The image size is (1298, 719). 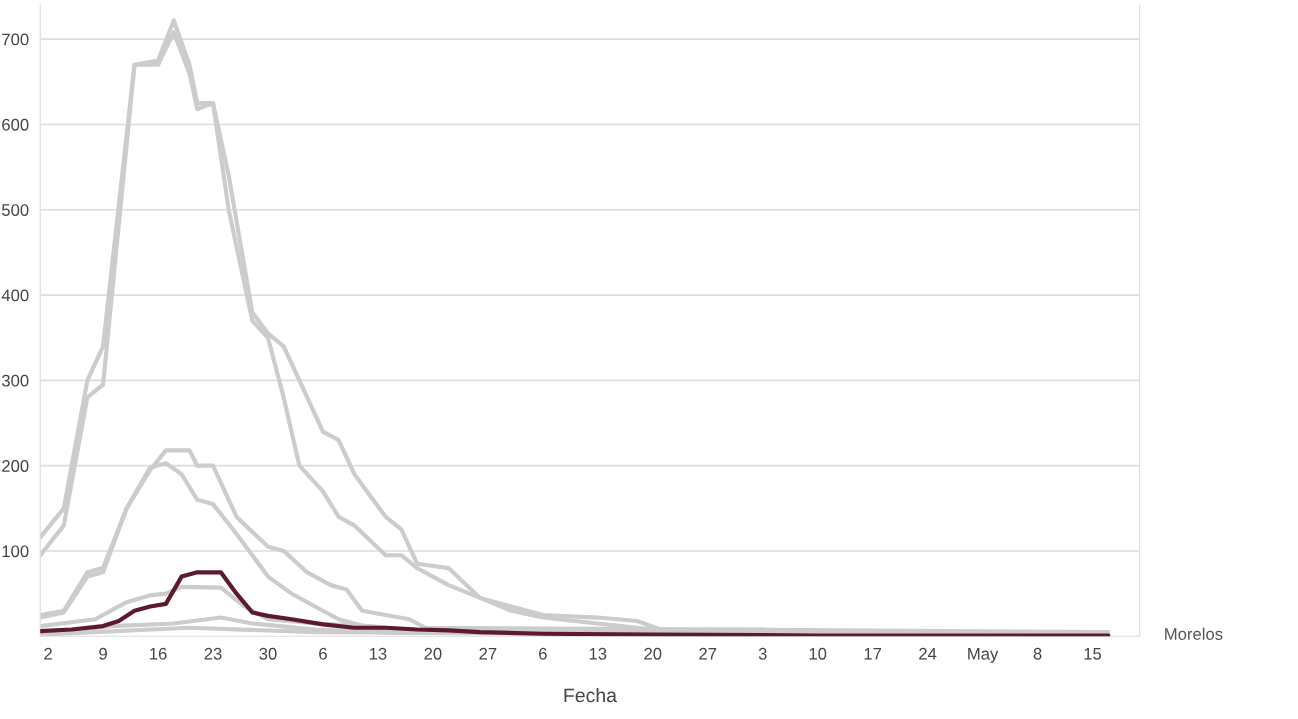 What do you see at coordinates (1037, 653) in the screenshot?
I see `x-tick-label: 8` at bounding box center [1037, 653].